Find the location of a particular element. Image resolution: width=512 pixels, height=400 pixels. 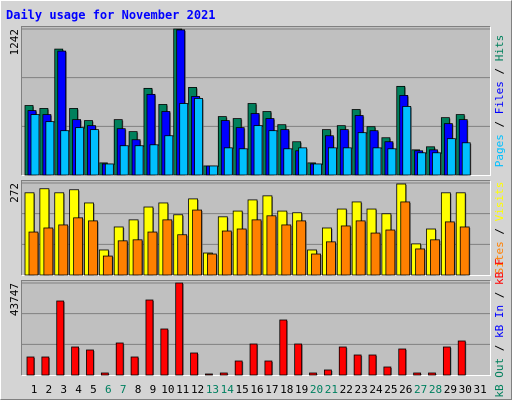

x-tick-label: 5 is located at coordinates (93, 389).